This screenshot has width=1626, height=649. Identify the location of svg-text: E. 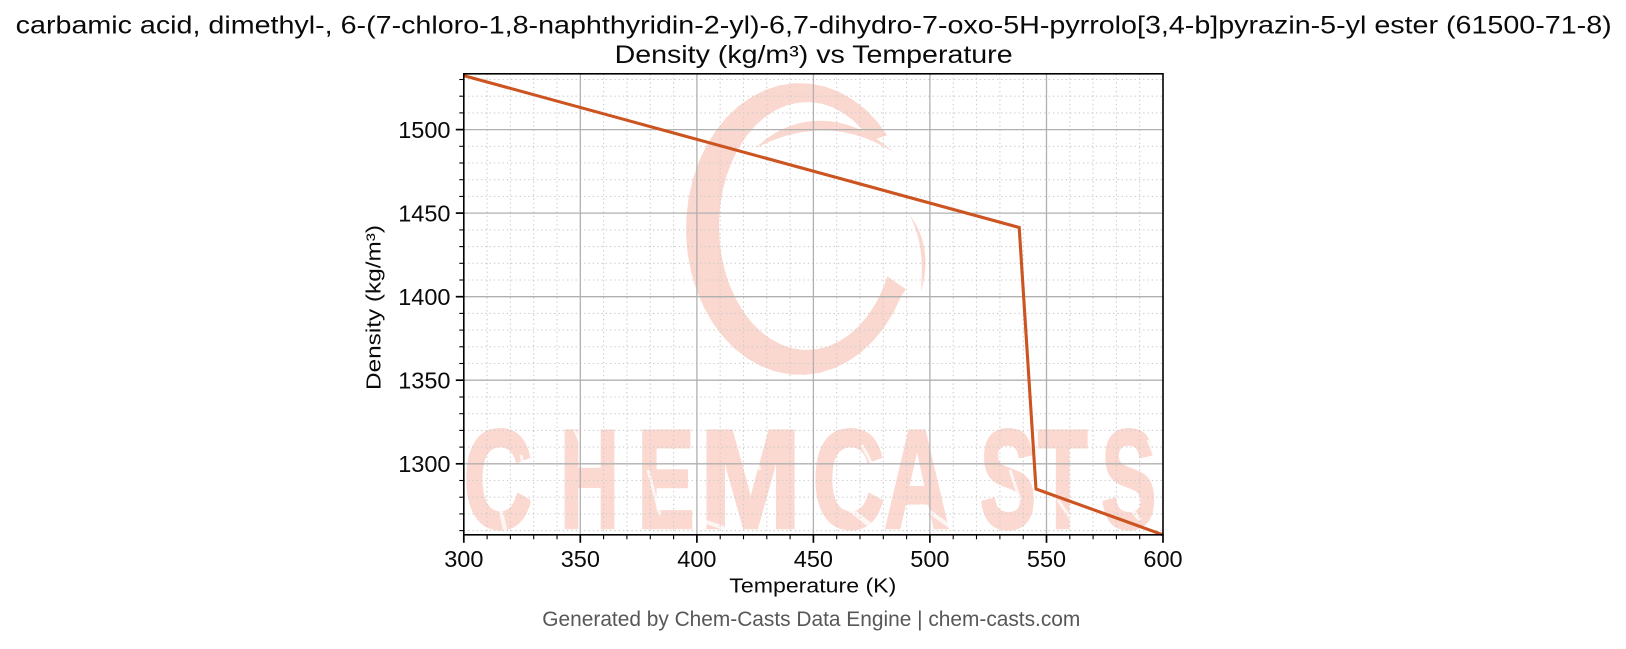
(666, 479).